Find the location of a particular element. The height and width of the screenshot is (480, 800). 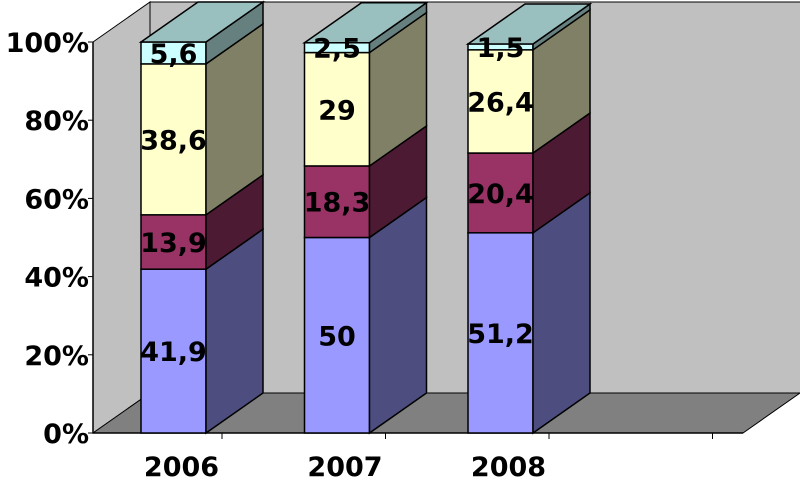

data-label: 50 is located at coordinates (337, 336).